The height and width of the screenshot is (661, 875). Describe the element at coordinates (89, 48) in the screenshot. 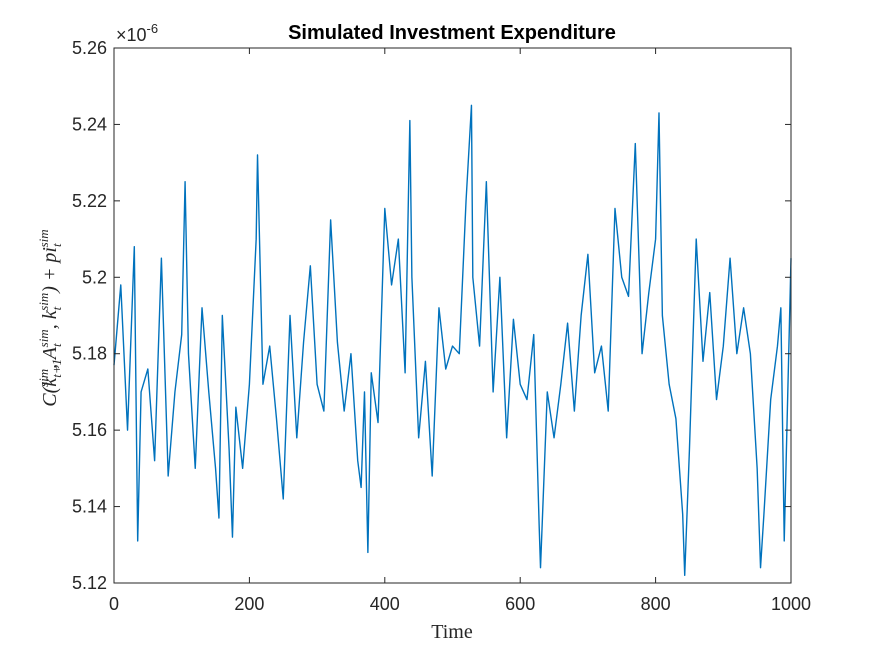

I see `y-tick-label: 5.26` at that location.